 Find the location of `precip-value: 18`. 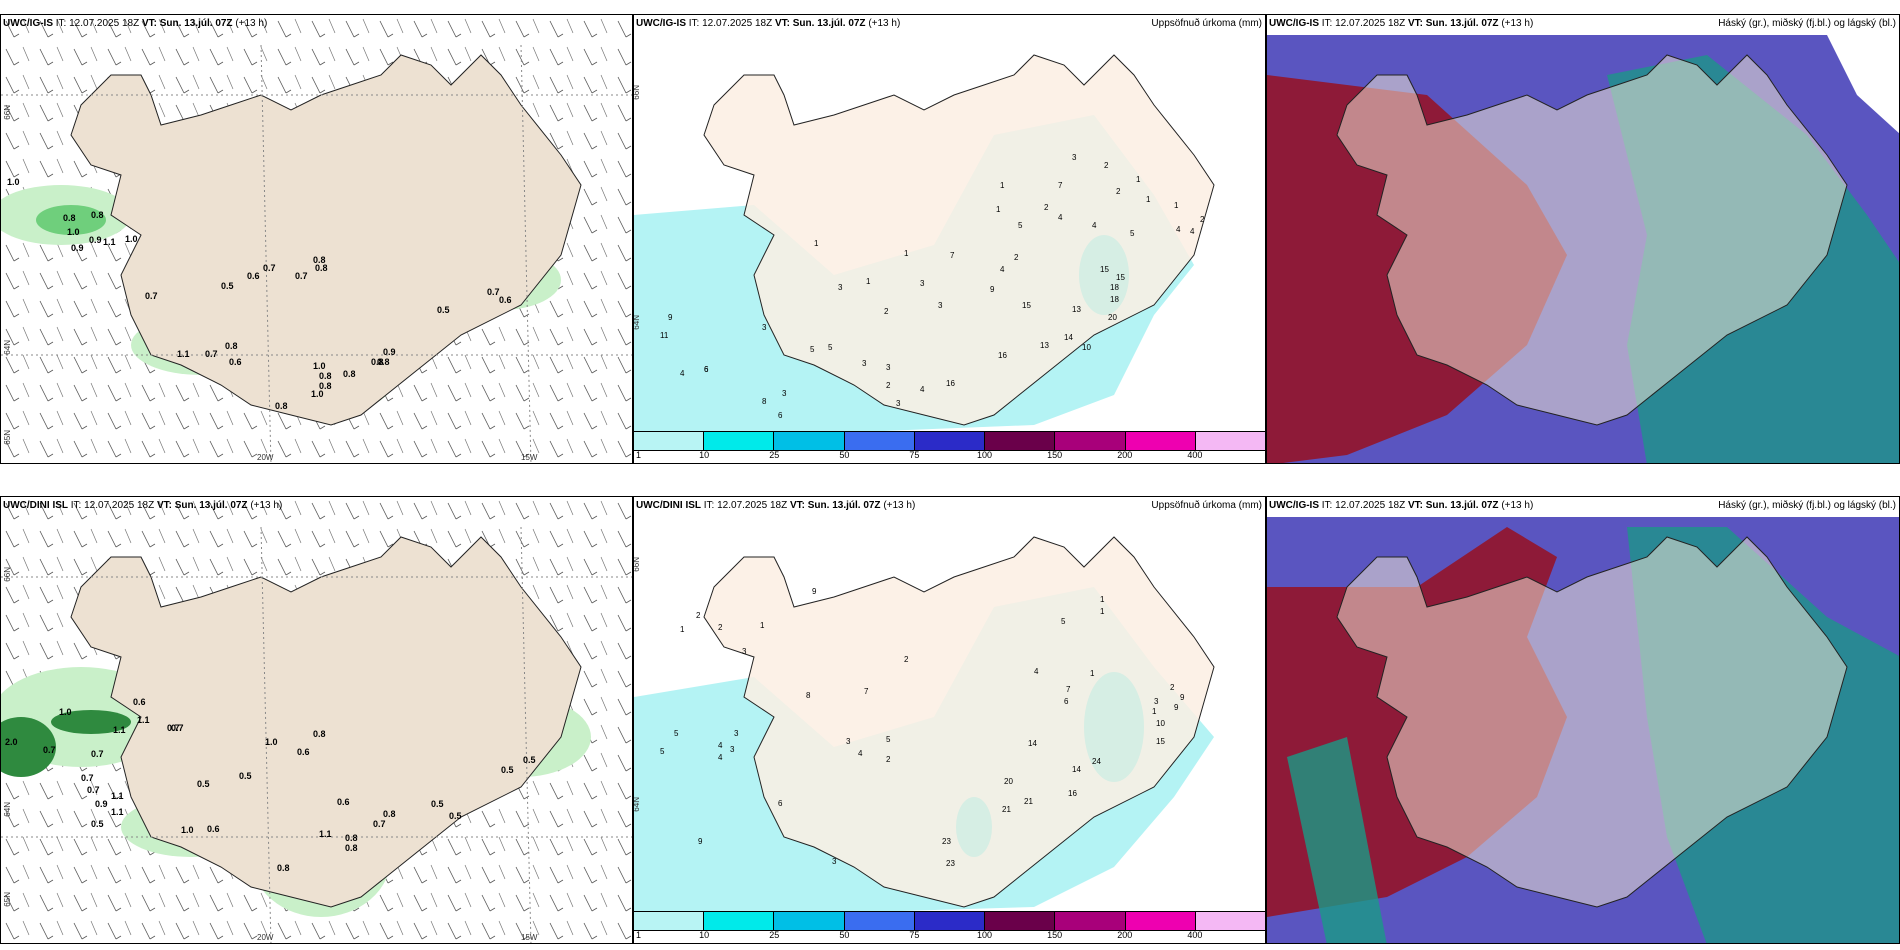

precip-value: 18 is located at coordinates (1114, 299).